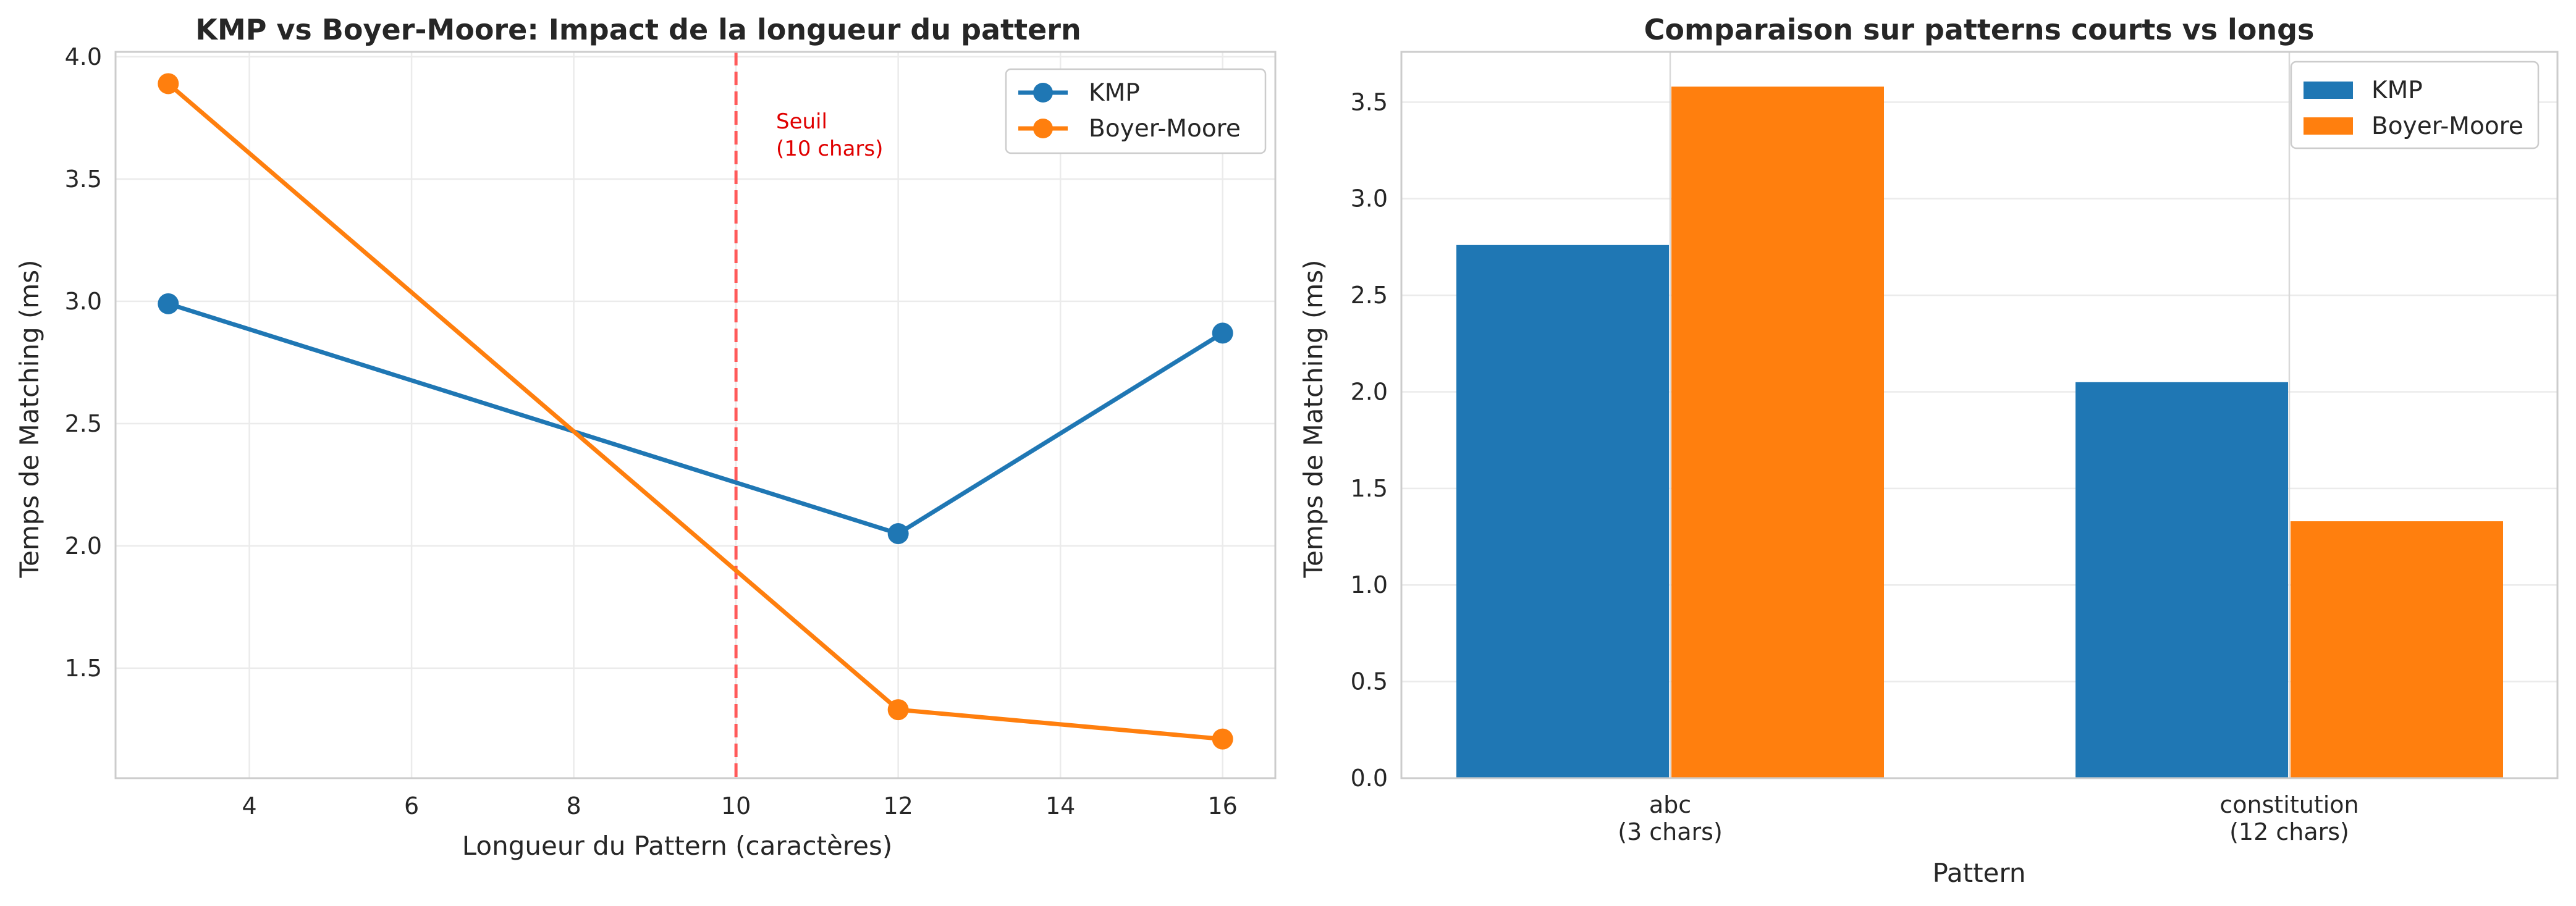 The height and width of the screenshot is (906, 2576). What do you see at coordinates (1043, 93) in the screenshot?
I see `legend-kmp-marker` at bounding box center [1043, 93].